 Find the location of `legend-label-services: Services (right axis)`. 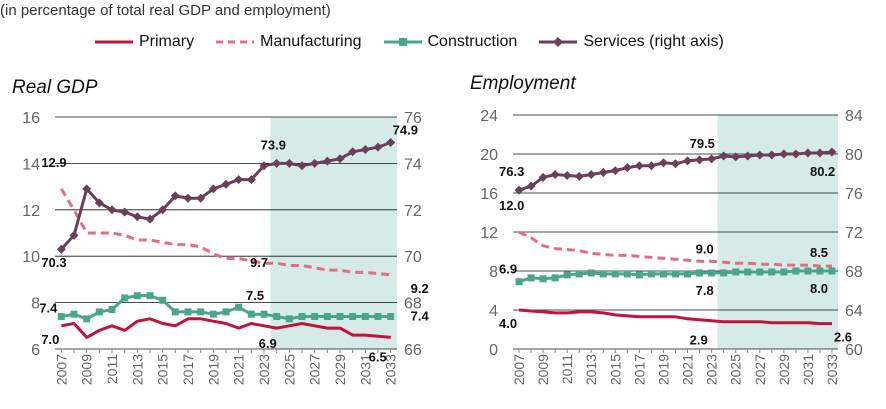

legend-label-services: Services (right axis) is located at coordinates (653, 41).